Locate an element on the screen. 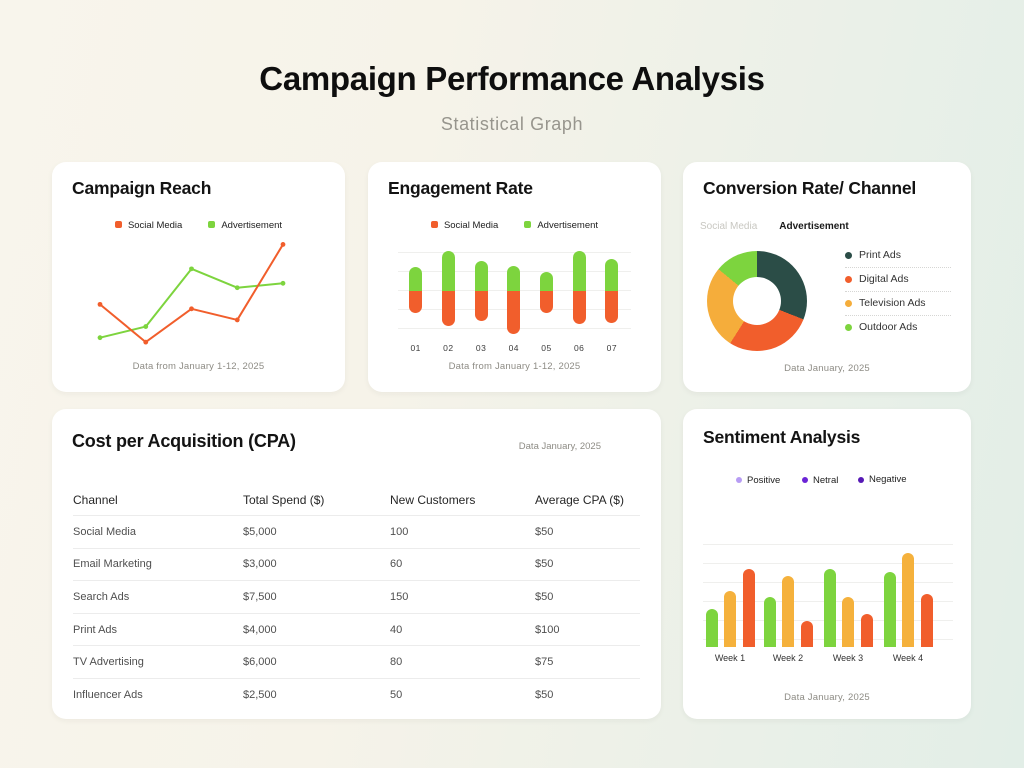 The width and height of the screenshot is (1024, 768). legend-item-print-ads: Print Ads is located at coordinates (898, 255).